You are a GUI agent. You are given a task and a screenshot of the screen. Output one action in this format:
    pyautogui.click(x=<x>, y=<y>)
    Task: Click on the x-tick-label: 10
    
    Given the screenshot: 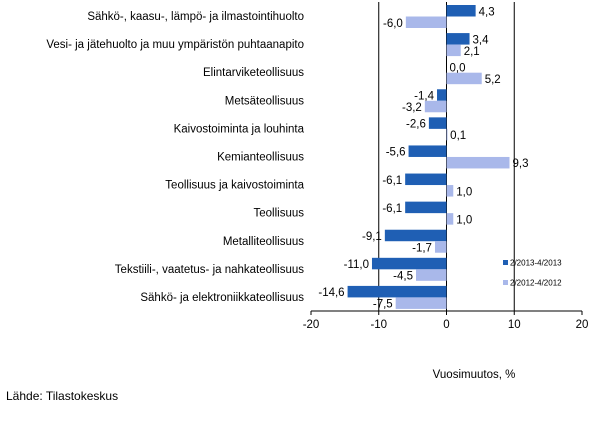 What is the action you would take?
    pyautogui.click(x=514, y=325)
    